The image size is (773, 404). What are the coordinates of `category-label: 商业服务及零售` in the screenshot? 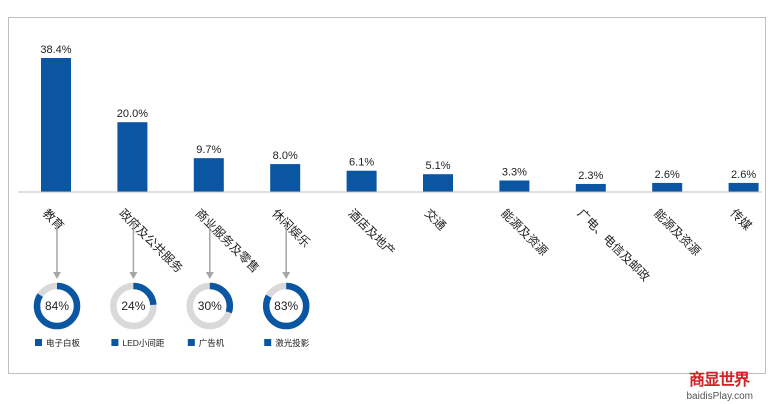 It's located at (228, 241).